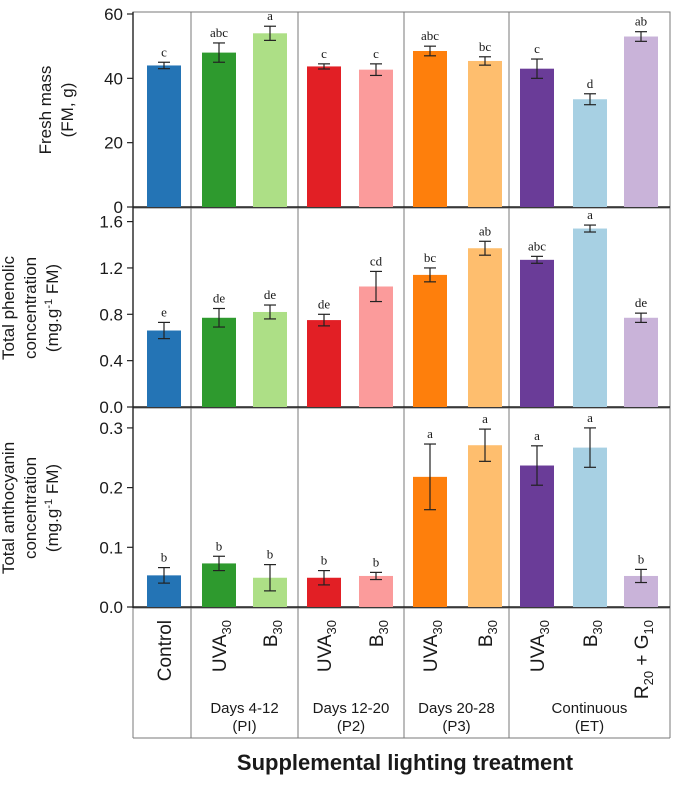  I want to click on y-tick-label: 0.3, so click(111, 428).